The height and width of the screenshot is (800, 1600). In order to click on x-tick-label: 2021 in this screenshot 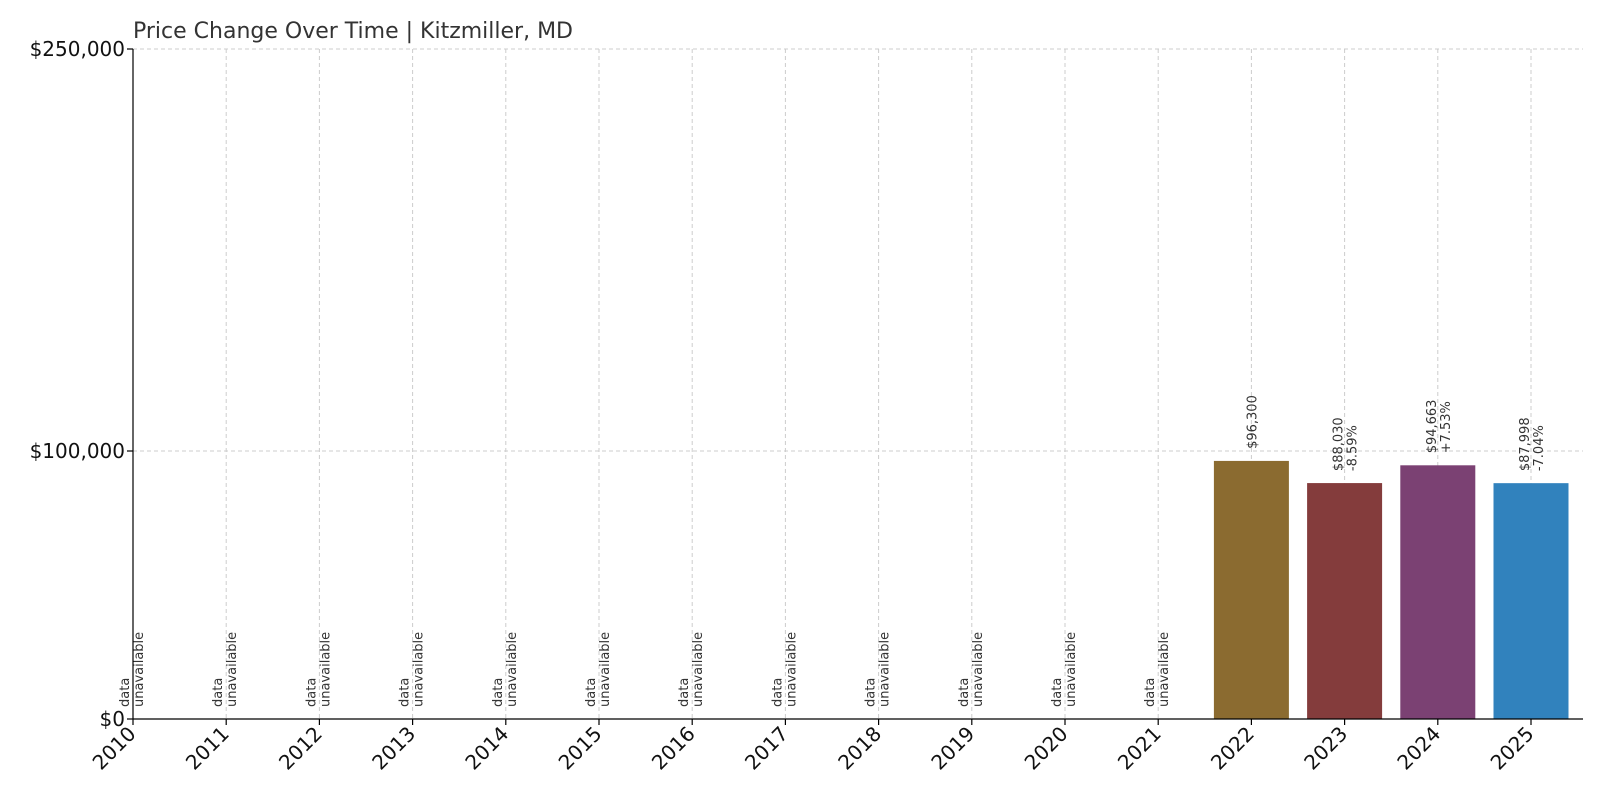, I will do `click(1139, 748)`.